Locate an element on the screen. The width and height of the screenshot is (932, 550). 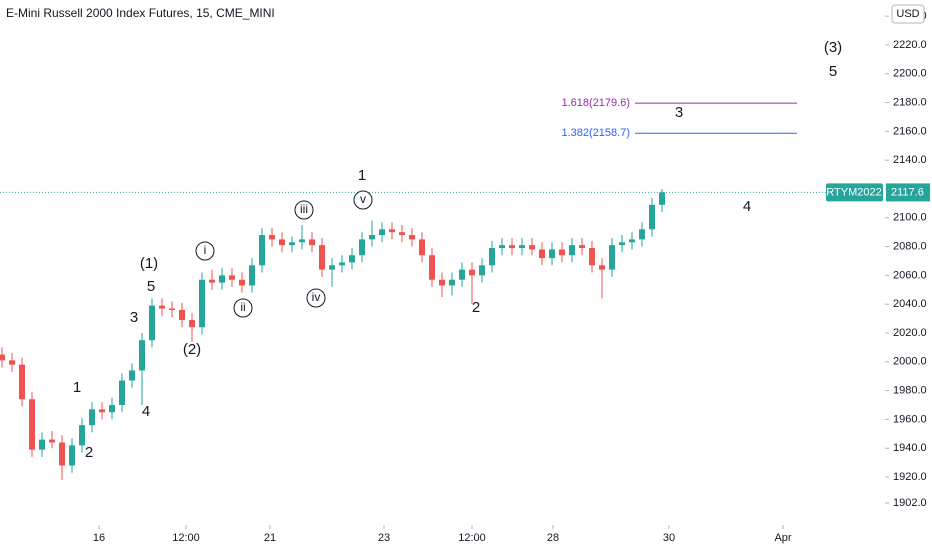
wave-label: iv is located at coordinates (316, 297).